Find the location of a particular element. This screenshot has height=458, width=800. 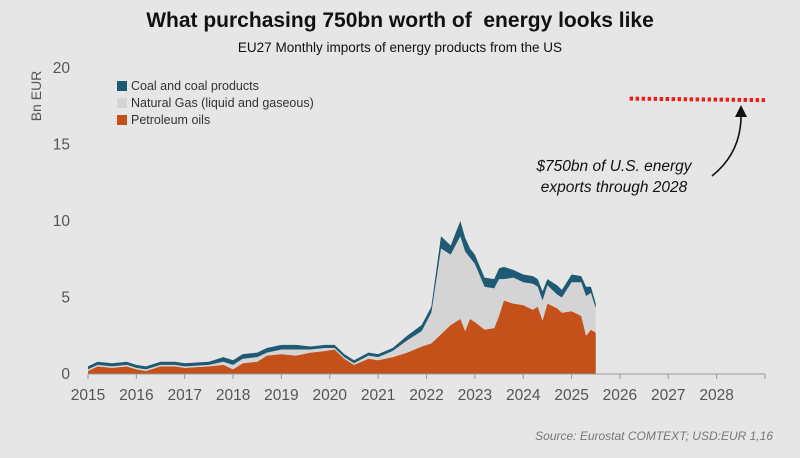

y-tick-label: 20 is located at coordinates (62, 68).